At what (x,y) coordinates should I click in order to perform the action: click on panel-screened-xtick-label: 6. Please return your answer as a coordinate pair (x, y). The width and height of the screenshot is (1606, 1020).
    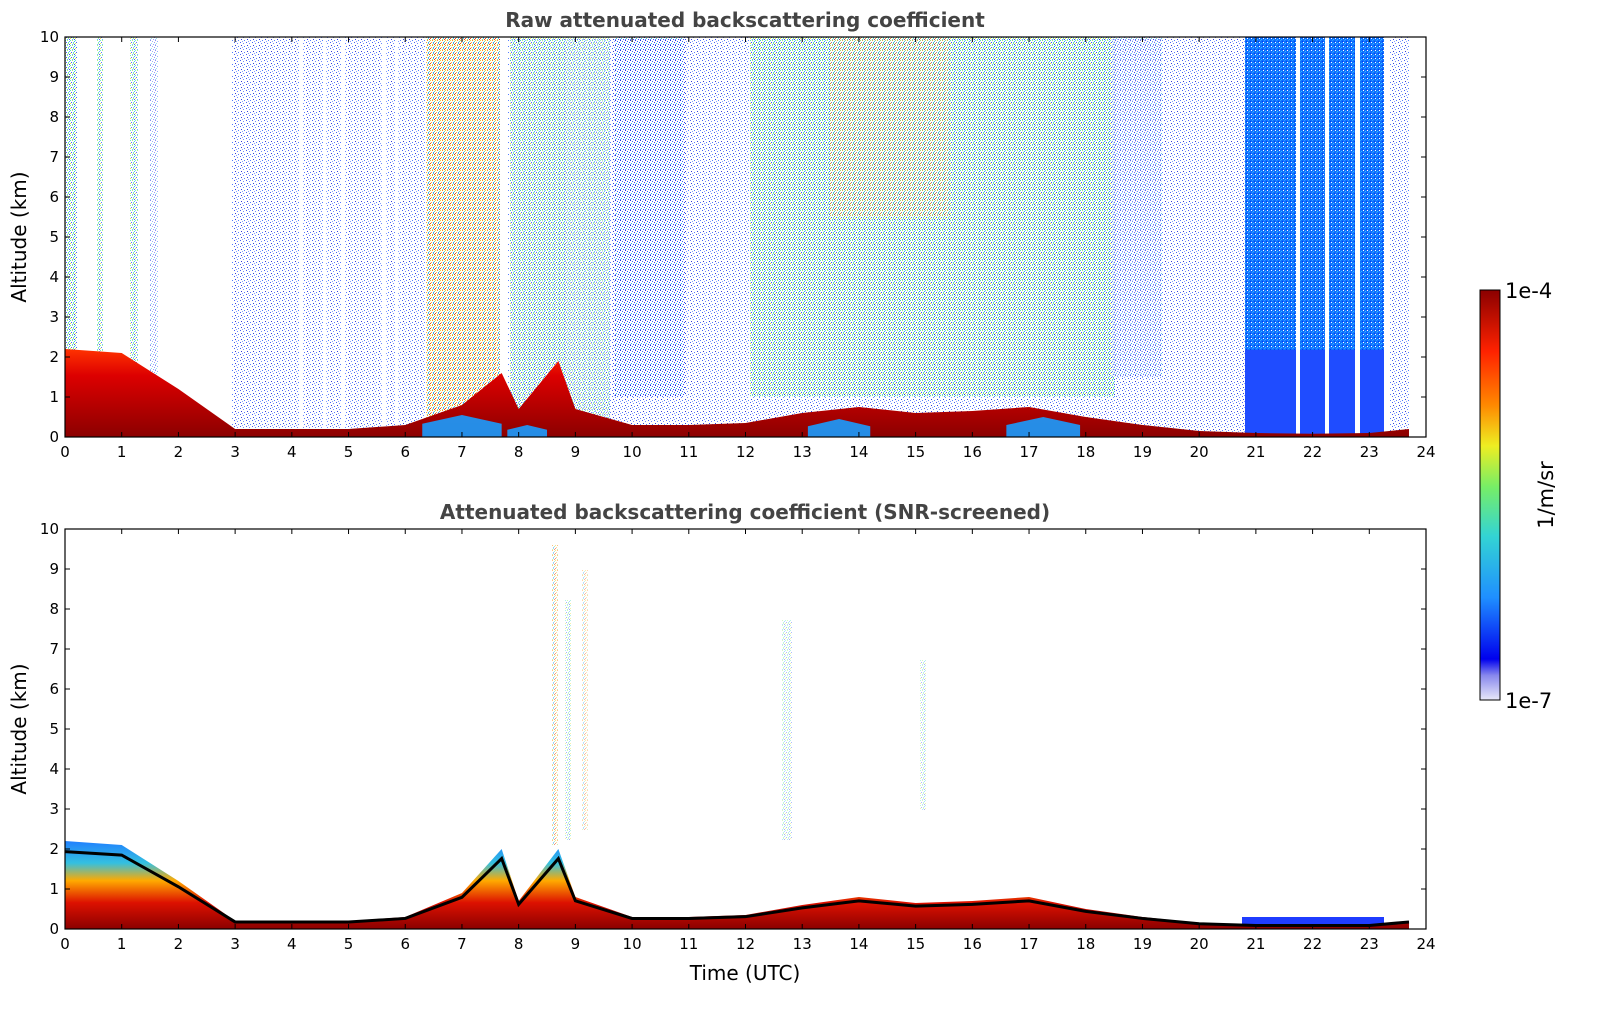
    Looking at the image, I should click on (405, 944).